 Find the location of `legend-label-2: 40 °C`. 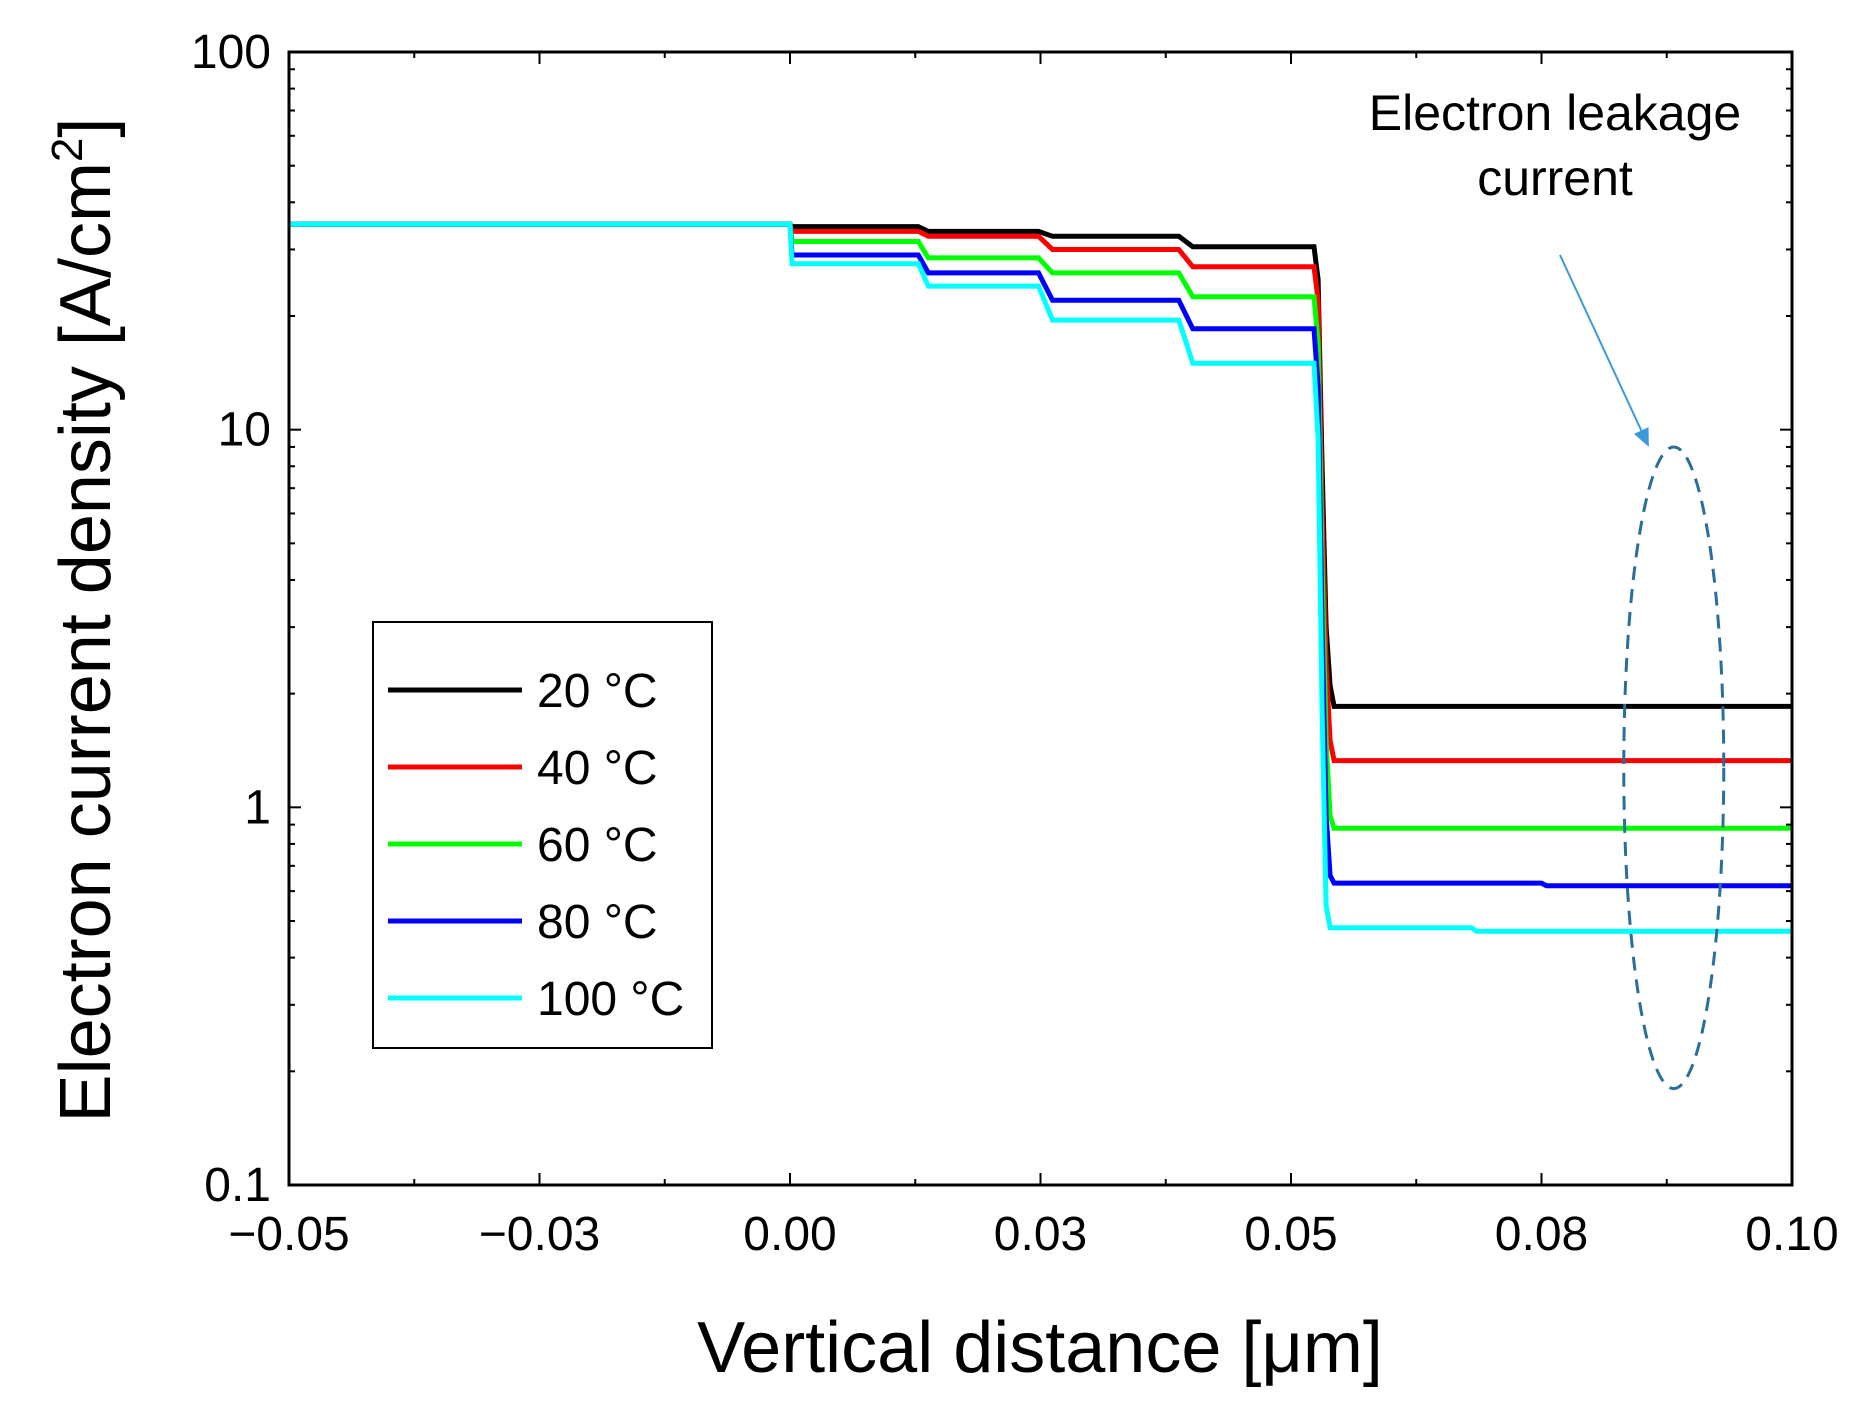

legend-label-2: 40 °C is located at coordinates (597, 768).